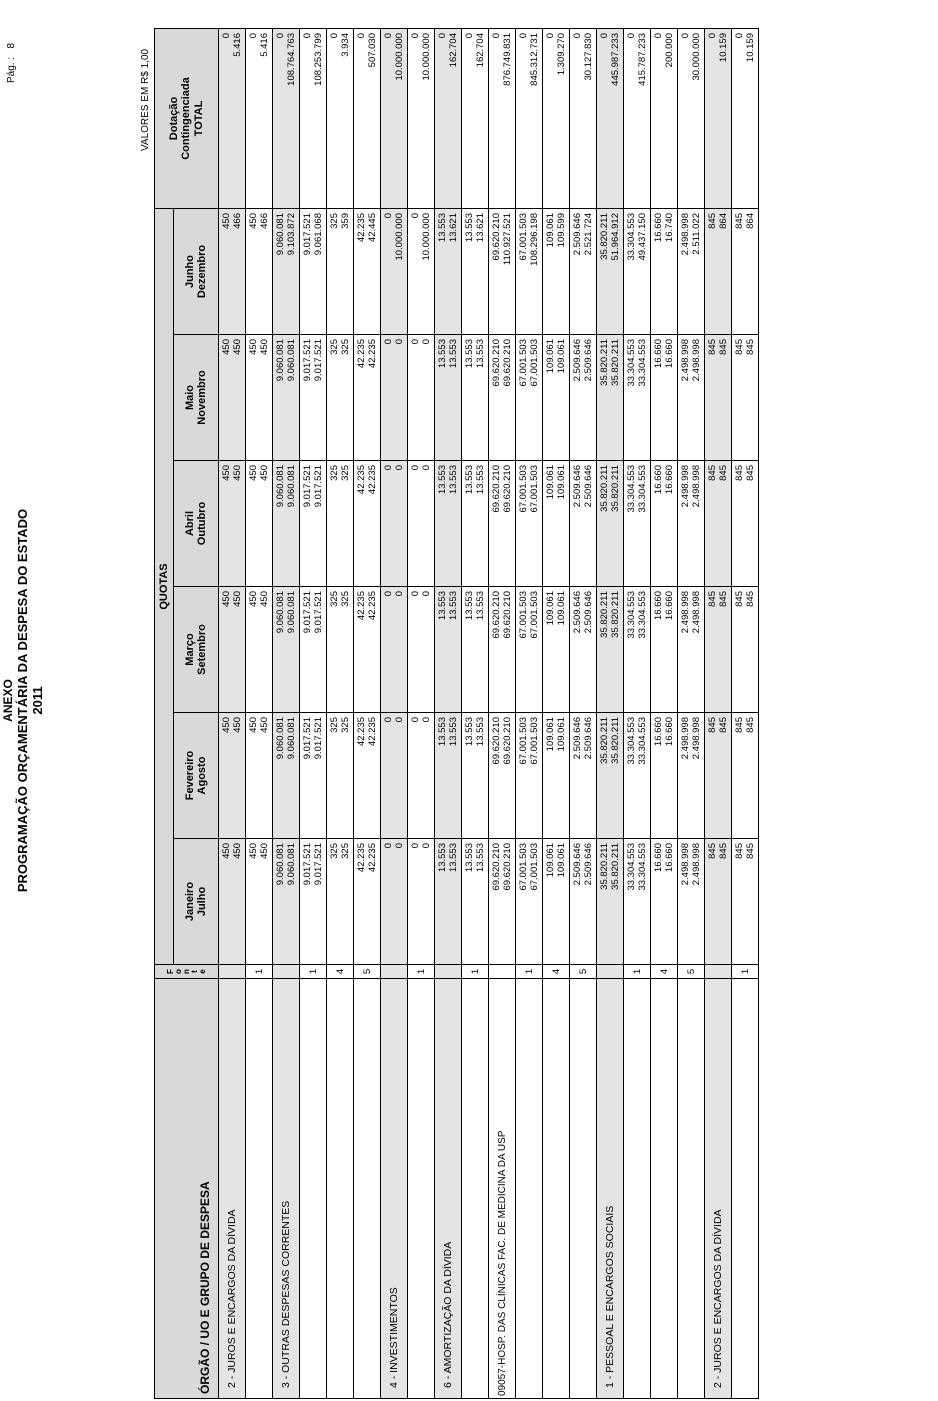 This screenshot has height=1401, width=938. Describe the element at coordinates (340, 971) in the screenshot. I see `fonte-cell: 4` at that location.